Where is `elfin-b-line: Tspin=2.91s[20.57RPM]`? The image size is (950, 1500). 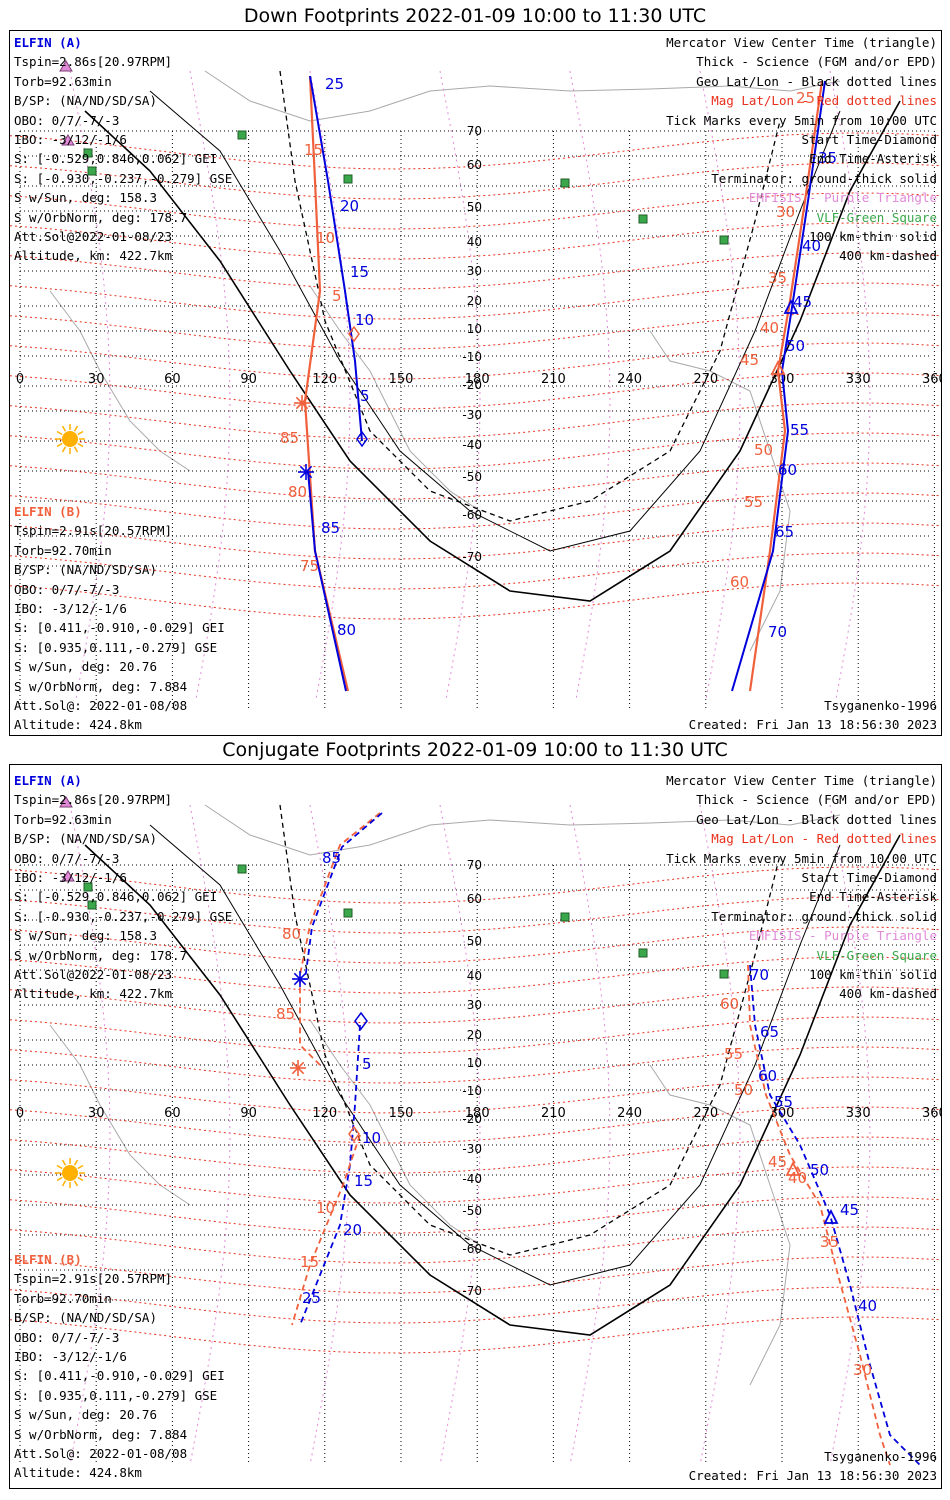
elfin-b-line: Tspin=2.91s[20.57RPM] is located at coordinates (93, 1279).